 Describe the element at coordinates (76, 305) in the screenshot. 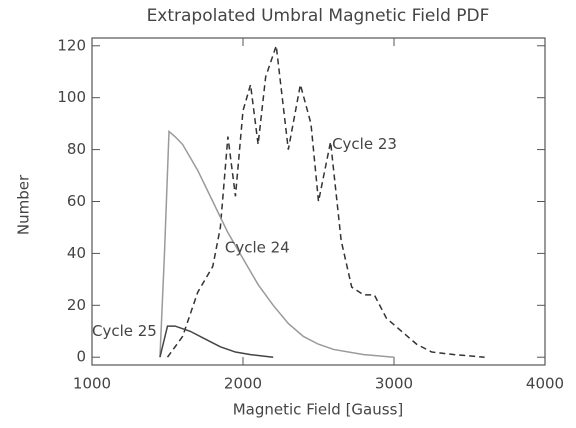

I see `y-tick-label: 20` at that location.